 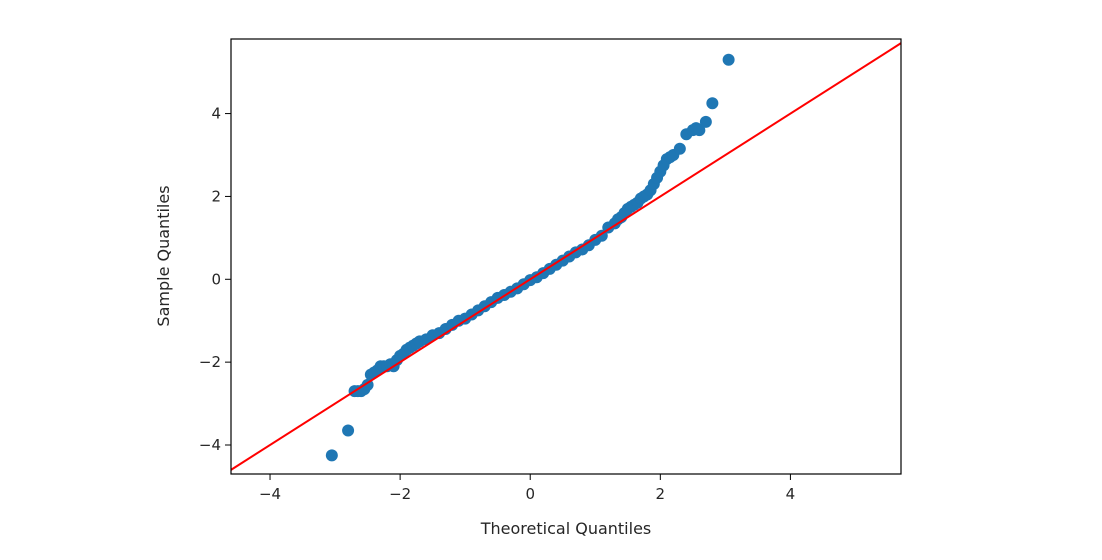 What do you see at coordinates (216, 114) in the screenshot?
I see `y-tick-label: 4` at bounding box center [216, 114].